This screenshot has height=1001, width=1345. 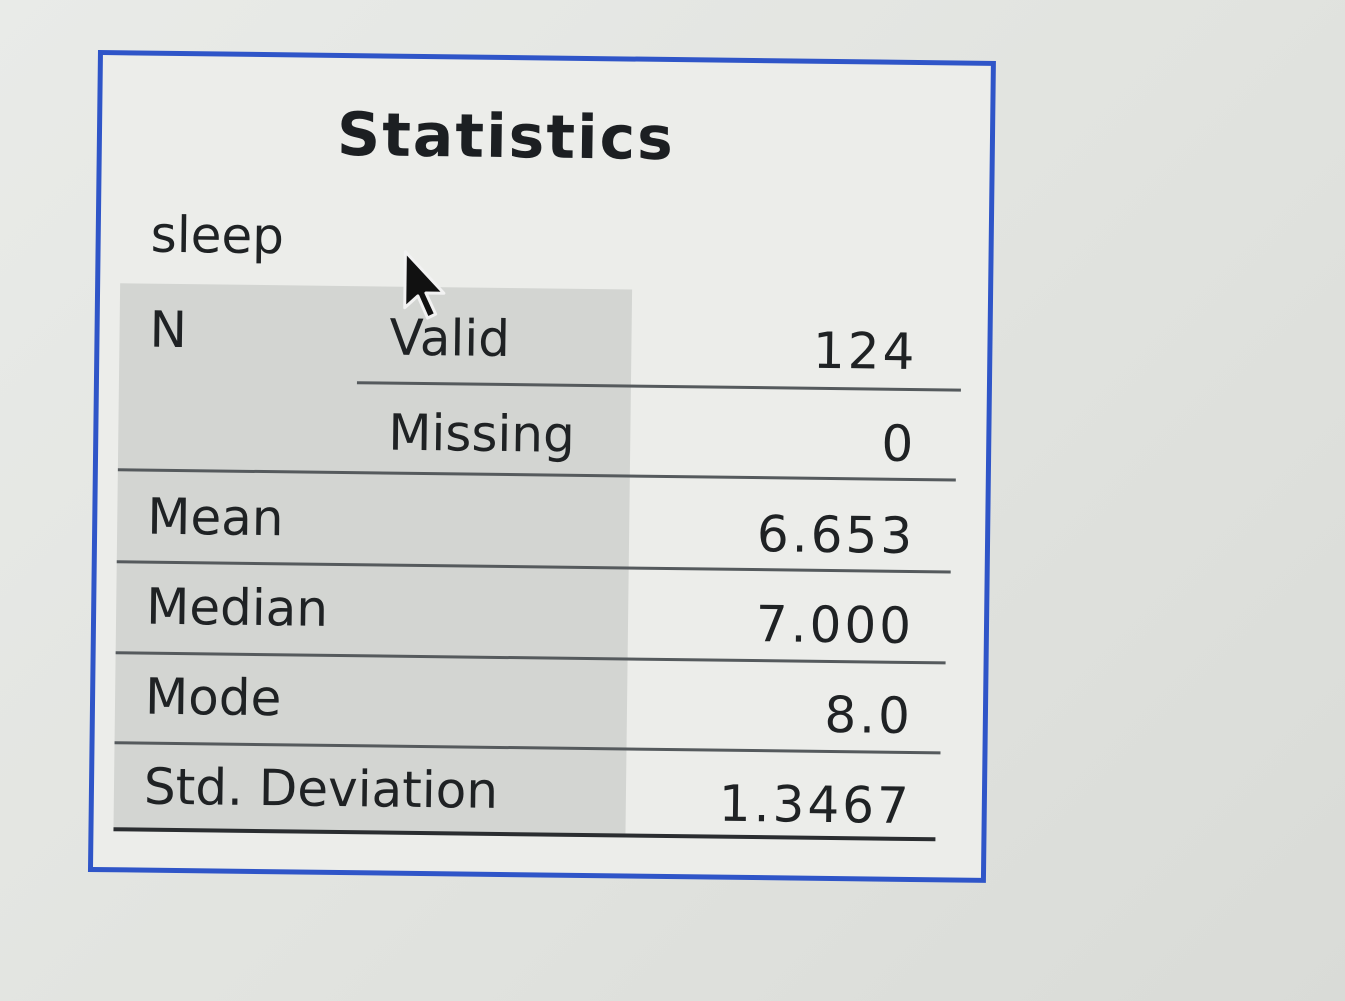 I want to click on row-label-n: N, so click(x=168, y=330).